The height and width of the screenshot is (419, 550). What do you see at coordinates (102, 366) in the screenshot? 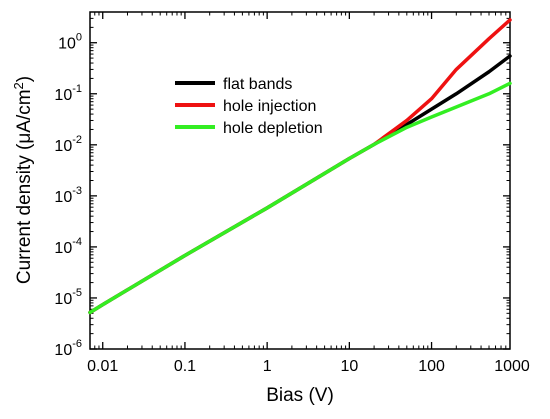
I see `x-tick-label: 0.01` at bounding box center [102, 366].